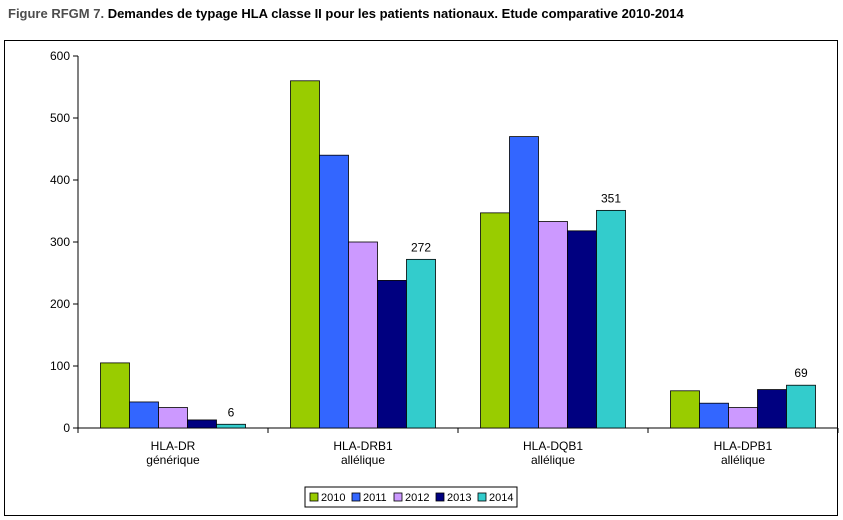 This screenshot has width=843, height=520. What do you see at coordinates (553, 446) in the screenshot?
I see `x-tick-label: HLA-DQB1` at bounding box center [553, 446].